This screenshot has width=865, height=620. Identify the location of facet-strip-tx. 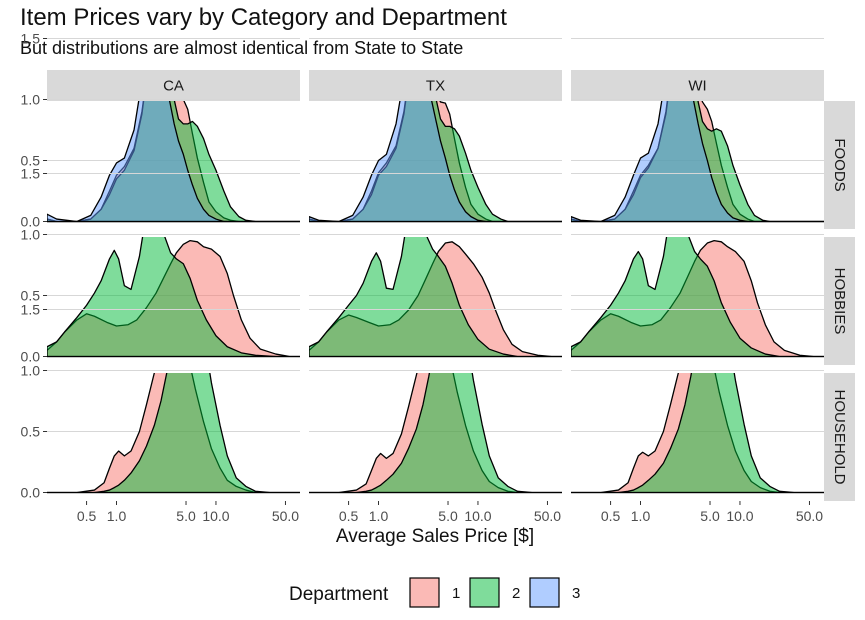
(435, 85).